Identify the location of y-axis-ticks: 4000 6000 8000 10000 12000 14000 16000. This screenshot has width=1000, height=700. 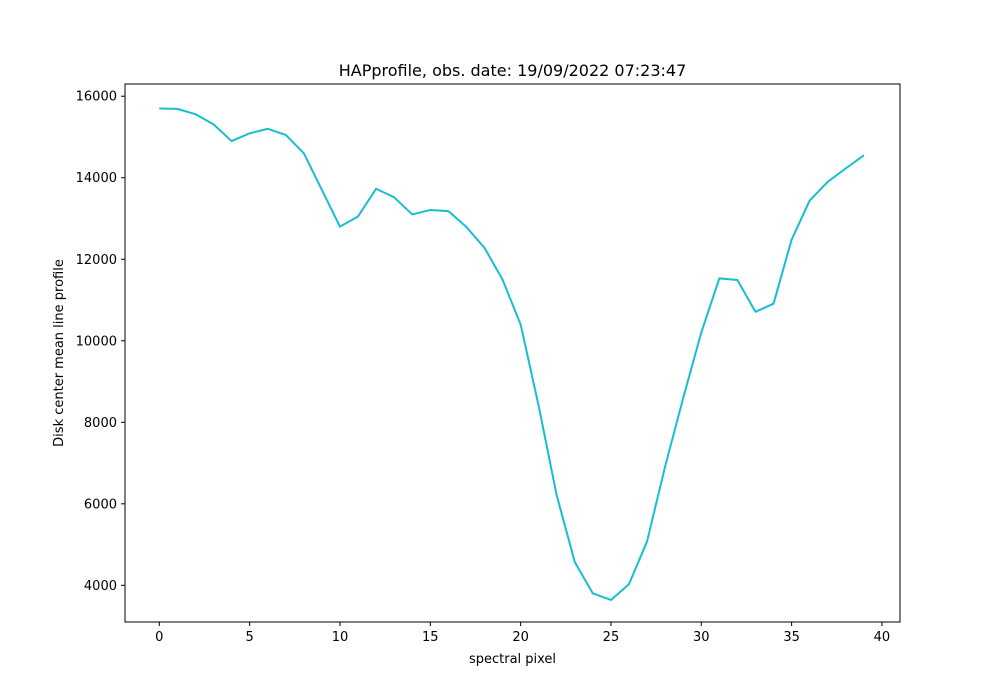
(100, 342).